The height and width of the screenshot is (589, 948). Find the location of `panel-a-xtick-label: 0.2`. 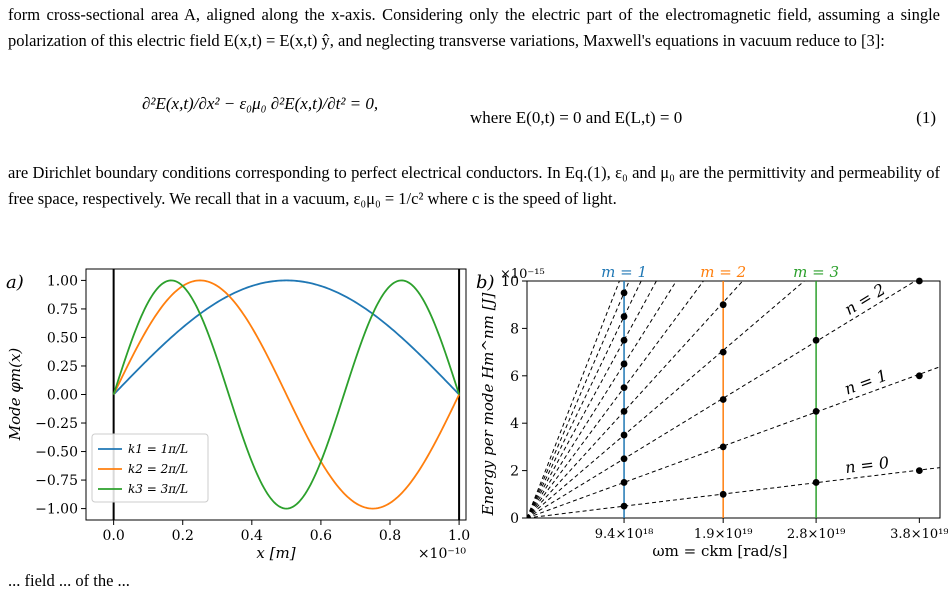

panel-a-xtick-label: 0.2 is located at coordinates (183, 536).